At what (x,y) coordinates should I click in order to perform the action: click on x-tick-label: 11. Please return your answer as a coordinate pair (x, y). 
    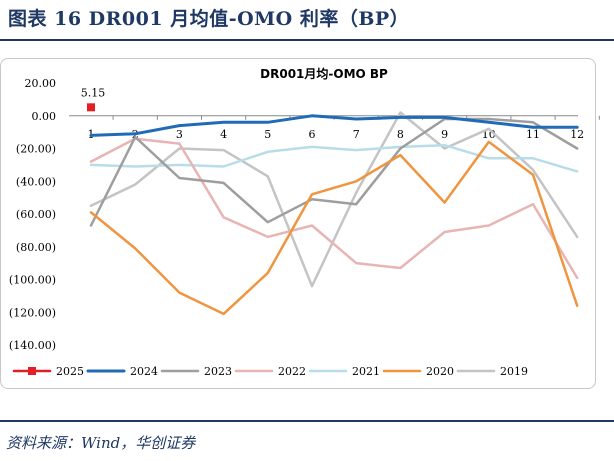
    Looking at the image, I should click on (533, 134).